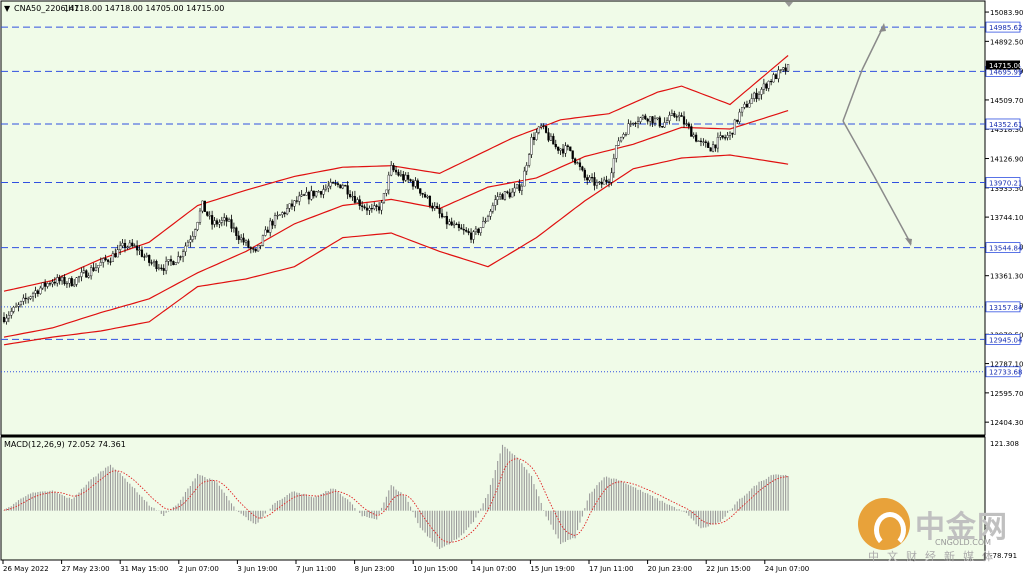 The height and width of the screenshot is (578, 1024). What do you see at coordinates (1005, 28) in the screenshot?
I see `level-label: 14985.62` at bounding box center [1005, 28].